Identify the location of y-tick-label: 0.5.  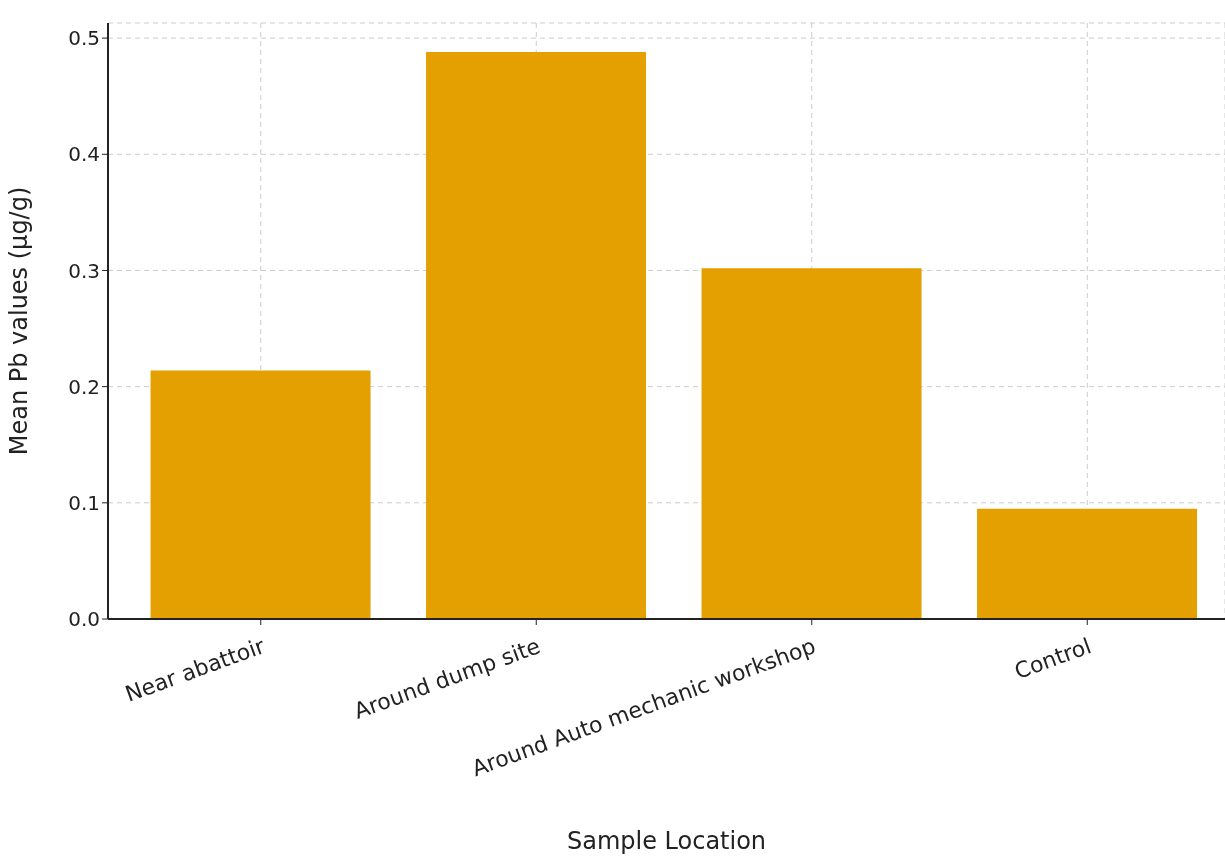
(84, 38).